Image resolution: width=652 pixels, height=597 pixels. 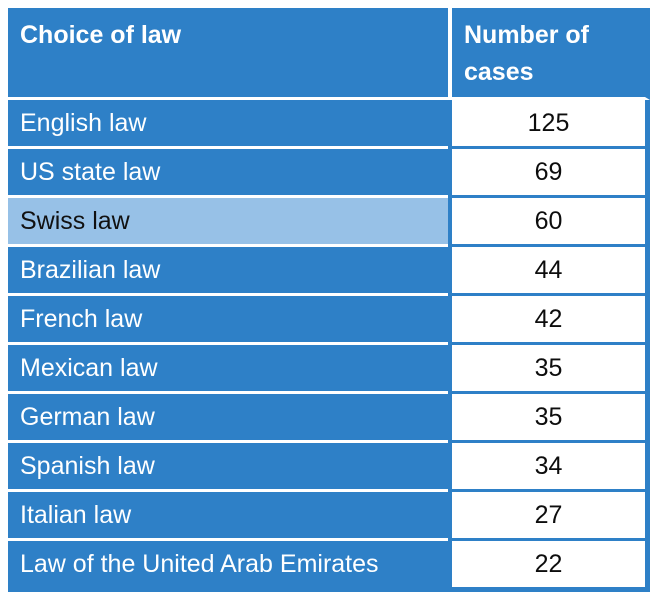 What do you see at coordinates (549, 516) in the screenshot?
I see `case-count-cell: 27` at bounding box center [549, 516].